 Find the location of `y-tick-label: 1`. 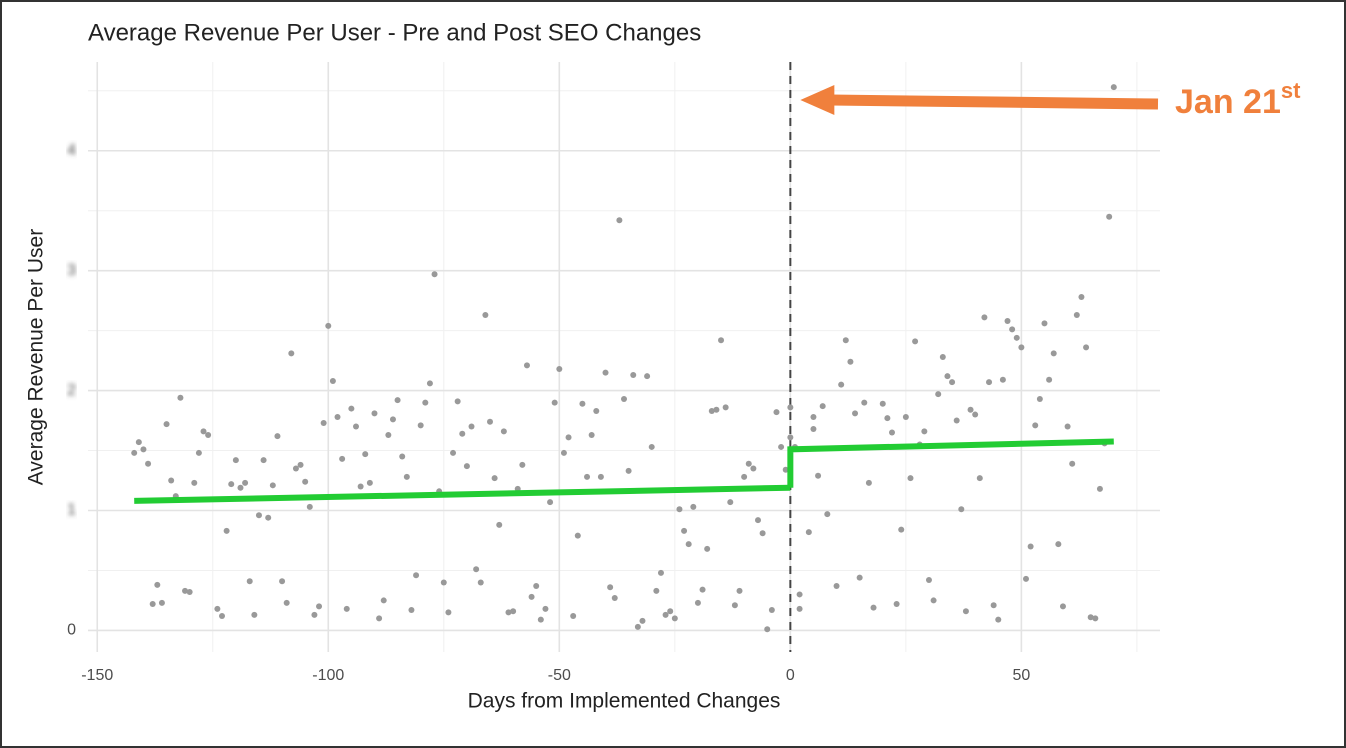

y-tick-label: 1 is located at coordinates (71, 510).